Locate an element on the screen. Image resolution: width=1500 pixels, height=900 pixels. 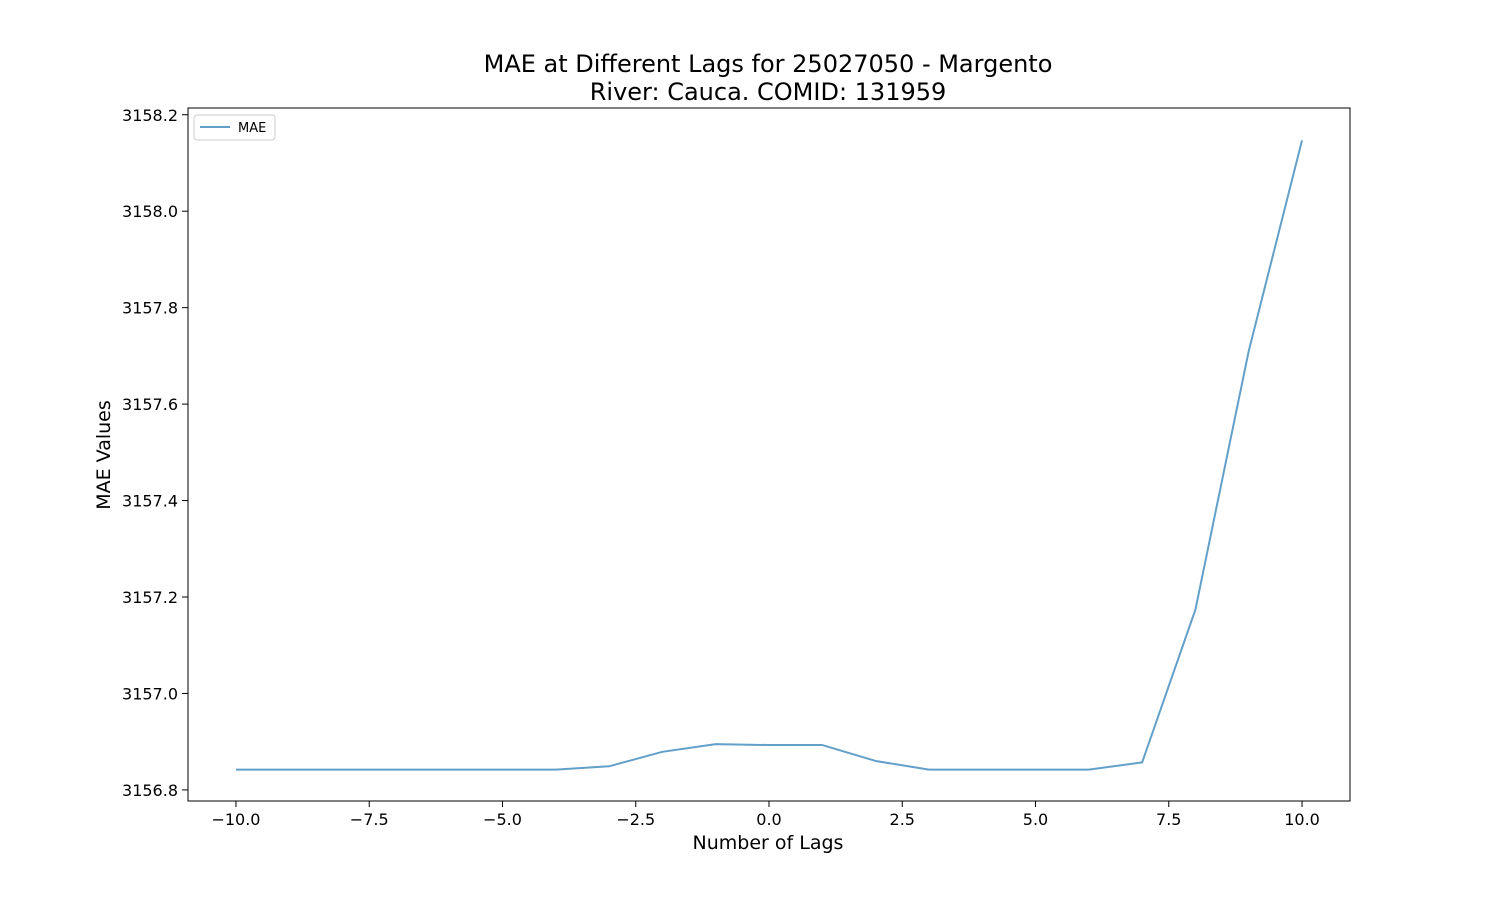
x-tick-label: 7.5 is located at coordinates (1168, 819).